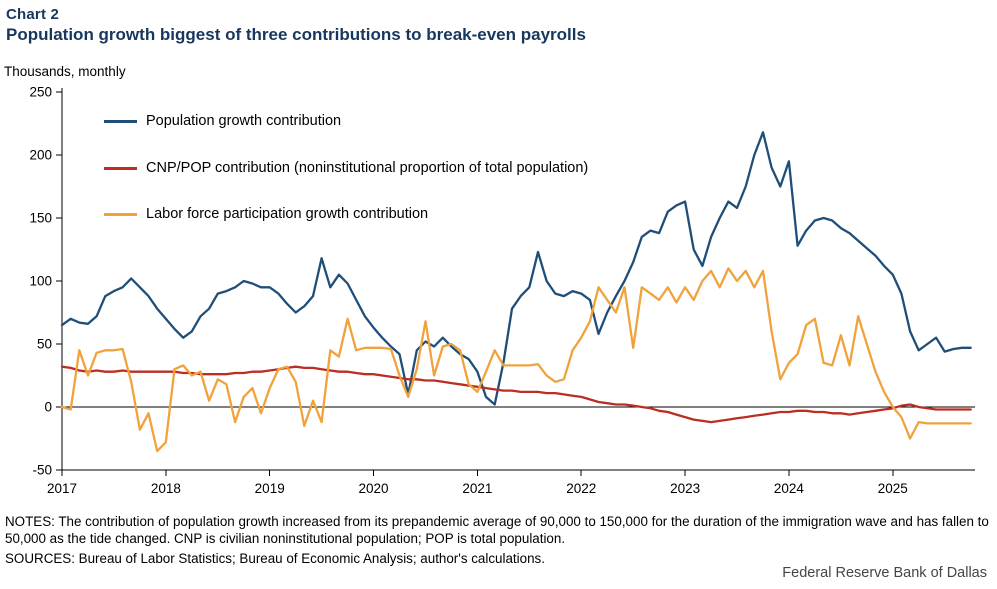 This screenshot has height=589, width=997. What do you see at coordinates (33, 14) in the screenshot?
I see `chart-number: Chart 2` at bounding box center [33, 14].